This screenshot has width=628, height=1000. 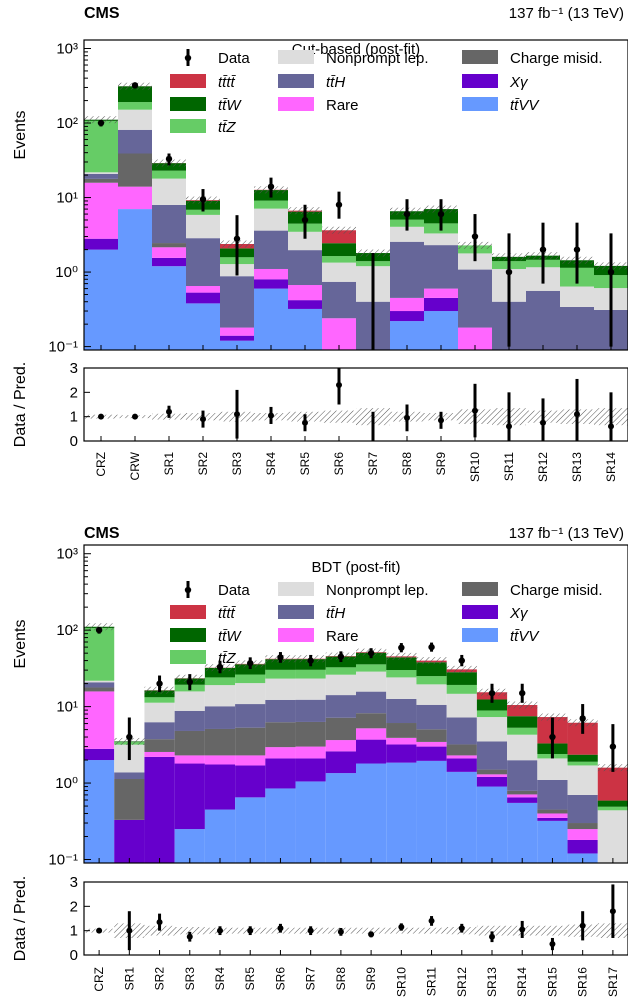 What do you see at coordinates (431, 661) in the screenshot?
I see `uncertainty-band-sr11` at bounding box center [431, 661].